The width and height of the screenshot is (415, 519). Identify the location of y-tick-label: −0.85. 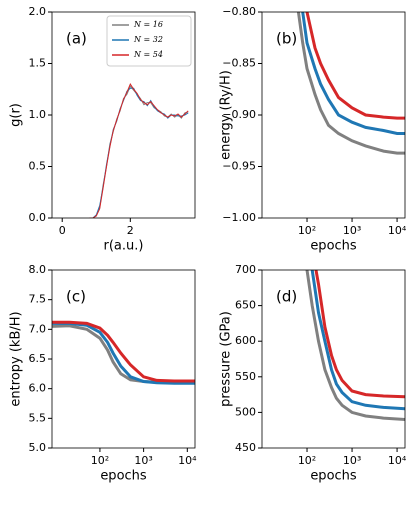
(239, 63).